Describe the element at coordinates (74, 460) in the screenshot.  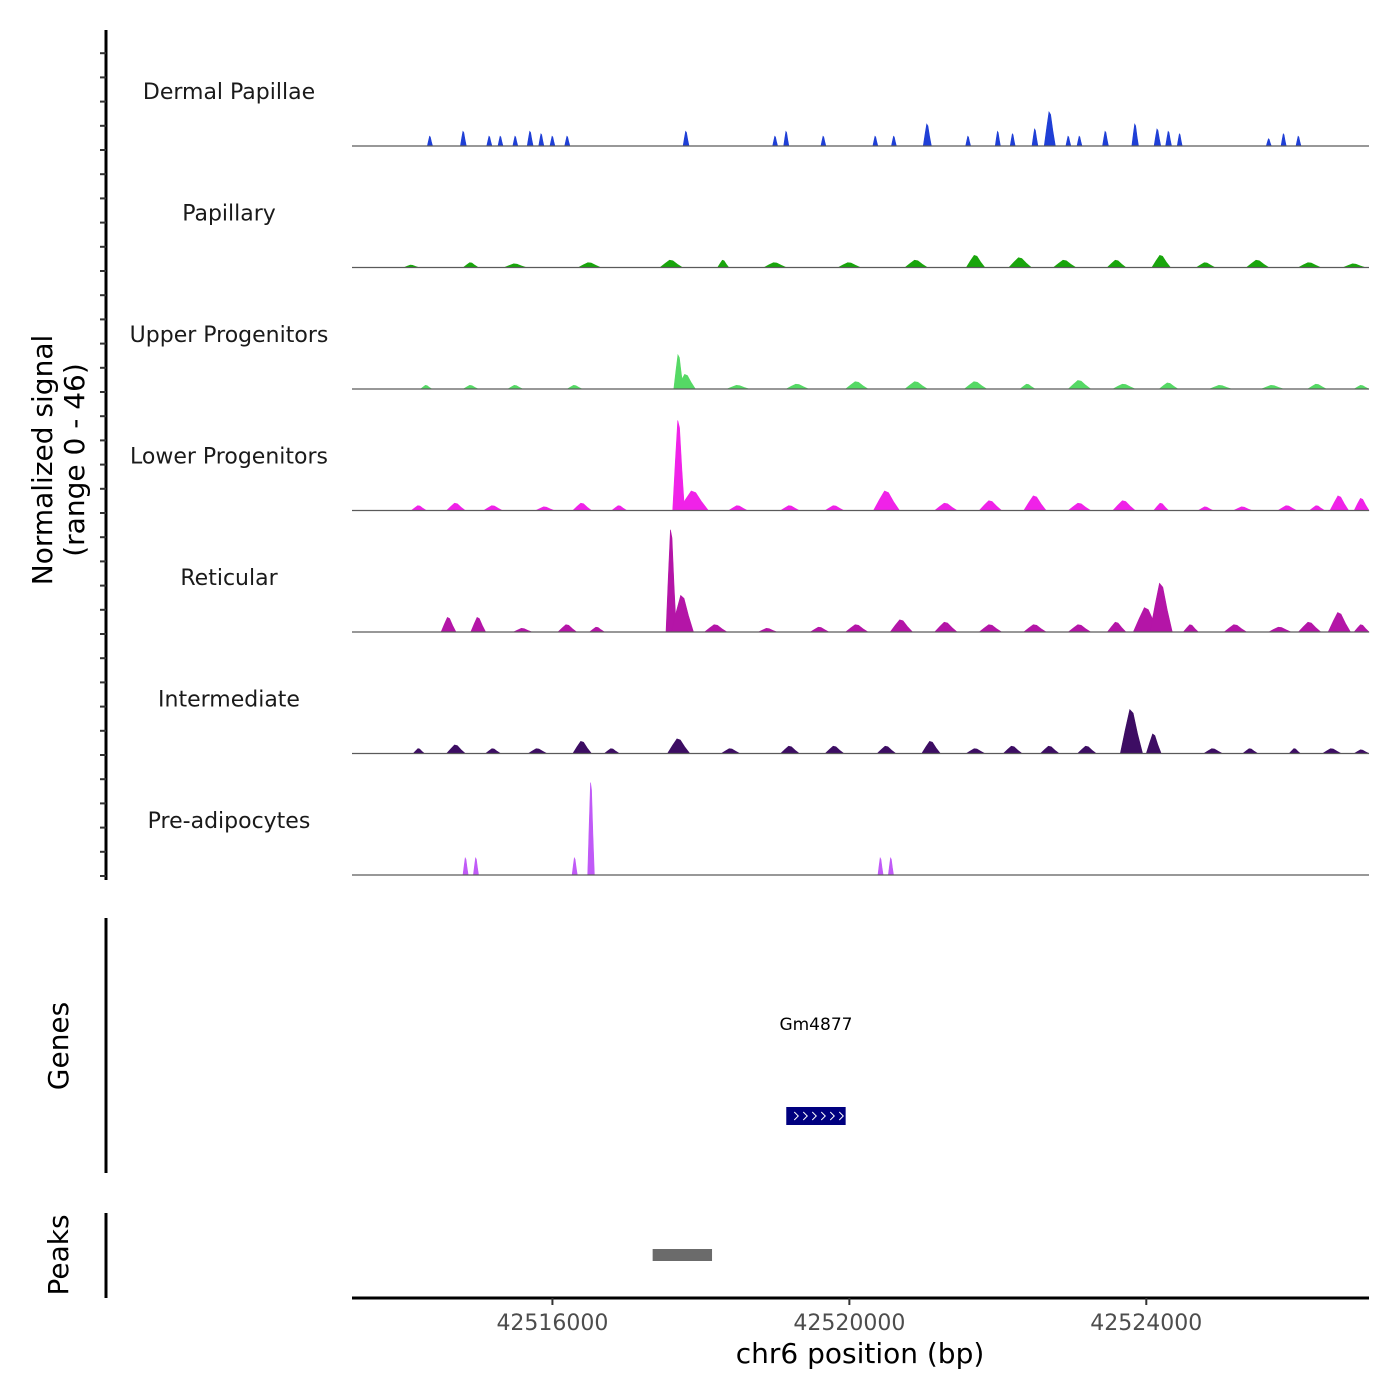
I see `y-axis-title-line2: (range 0 - 46)` at that location.